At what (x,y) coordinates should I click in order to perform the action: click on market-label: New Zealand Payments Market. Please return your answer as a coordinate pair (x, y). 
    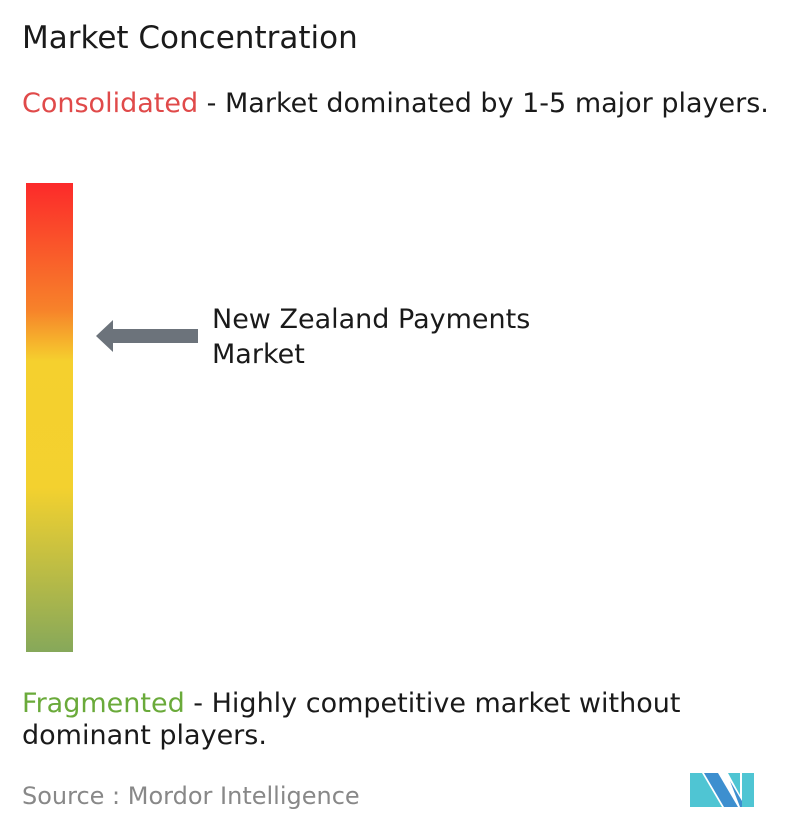
    Looking at the image, I should click on (392, 337).